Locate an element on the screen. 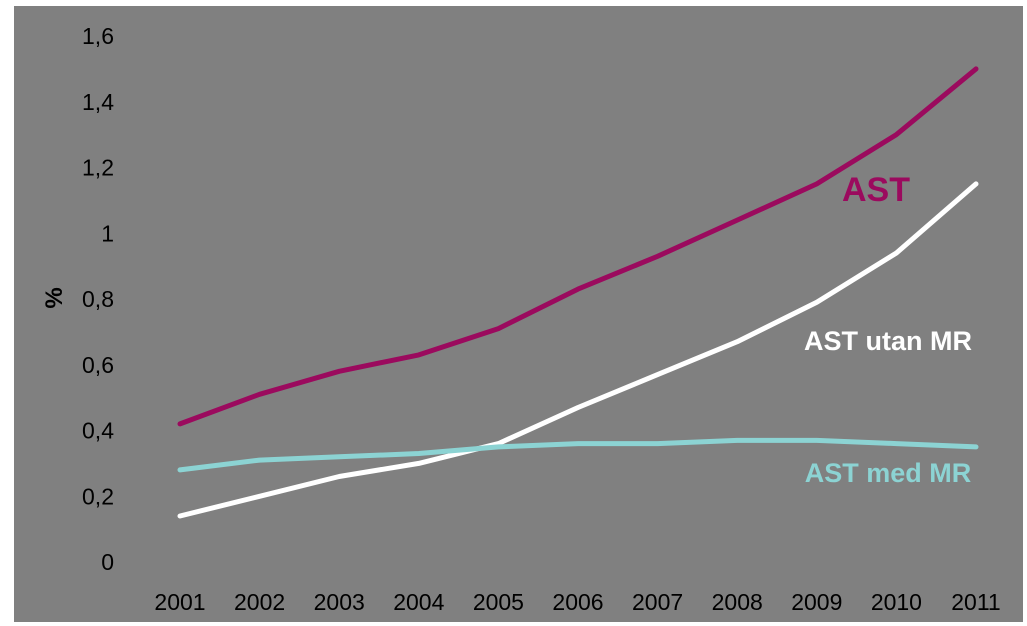 The width and height of the screenshot is (1027, 626). y-tick-label: 0,2 is located at coordinates (98, 496).